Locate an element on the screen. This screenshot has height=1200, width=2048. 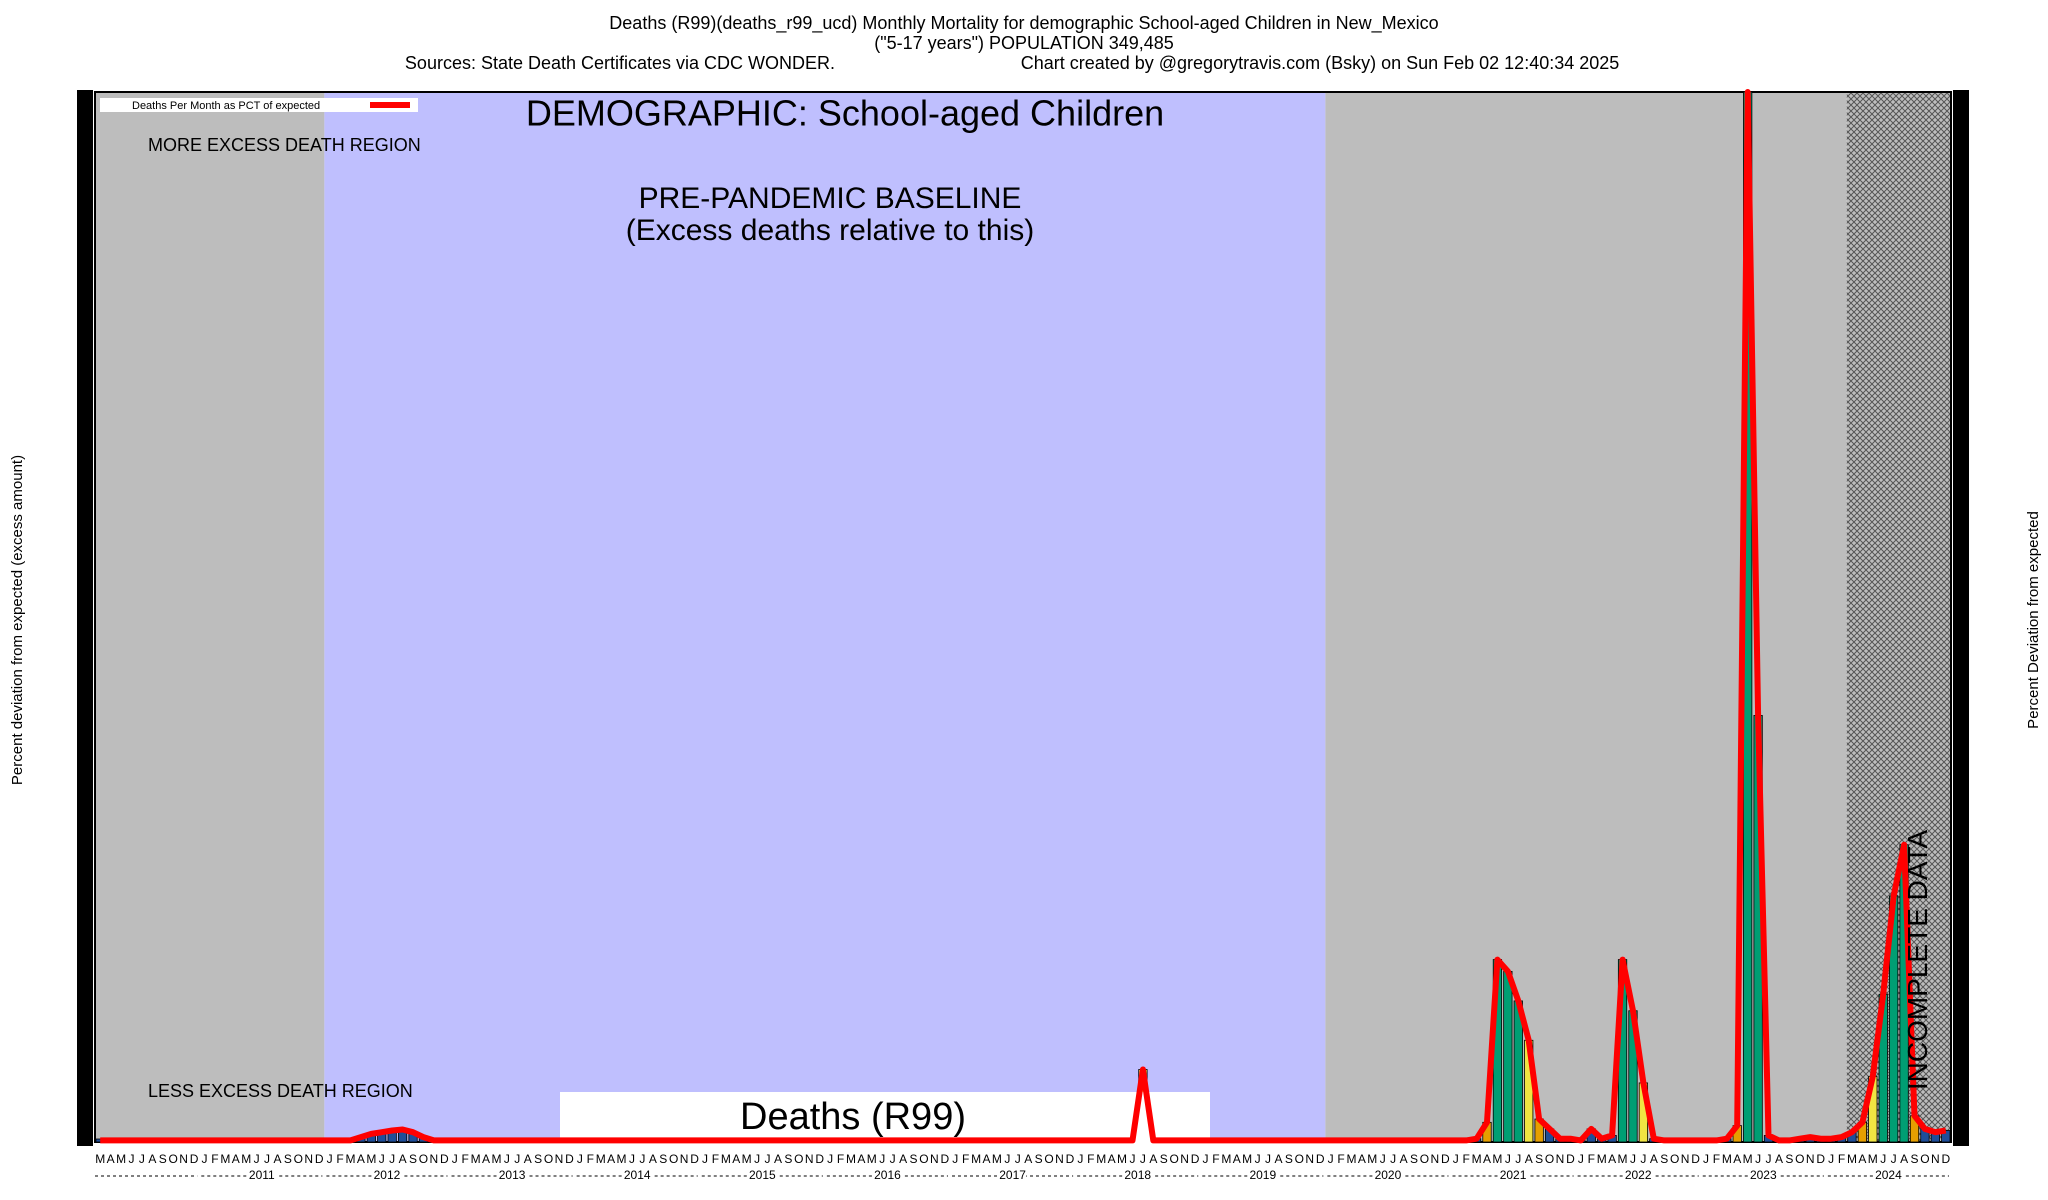
year-label: 2018 is located at coordinates (1137, 1175).